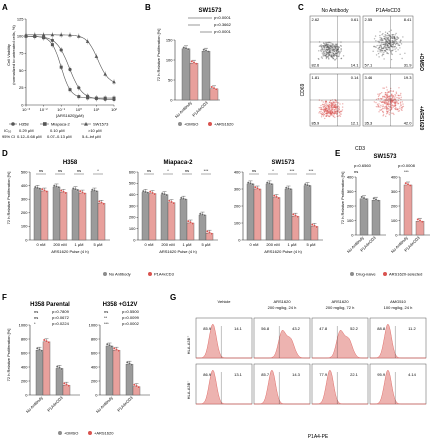 The width and height of the screenshot is (446, 446). I want to click on c-quad-ll: 82.6, so click(316, 65).